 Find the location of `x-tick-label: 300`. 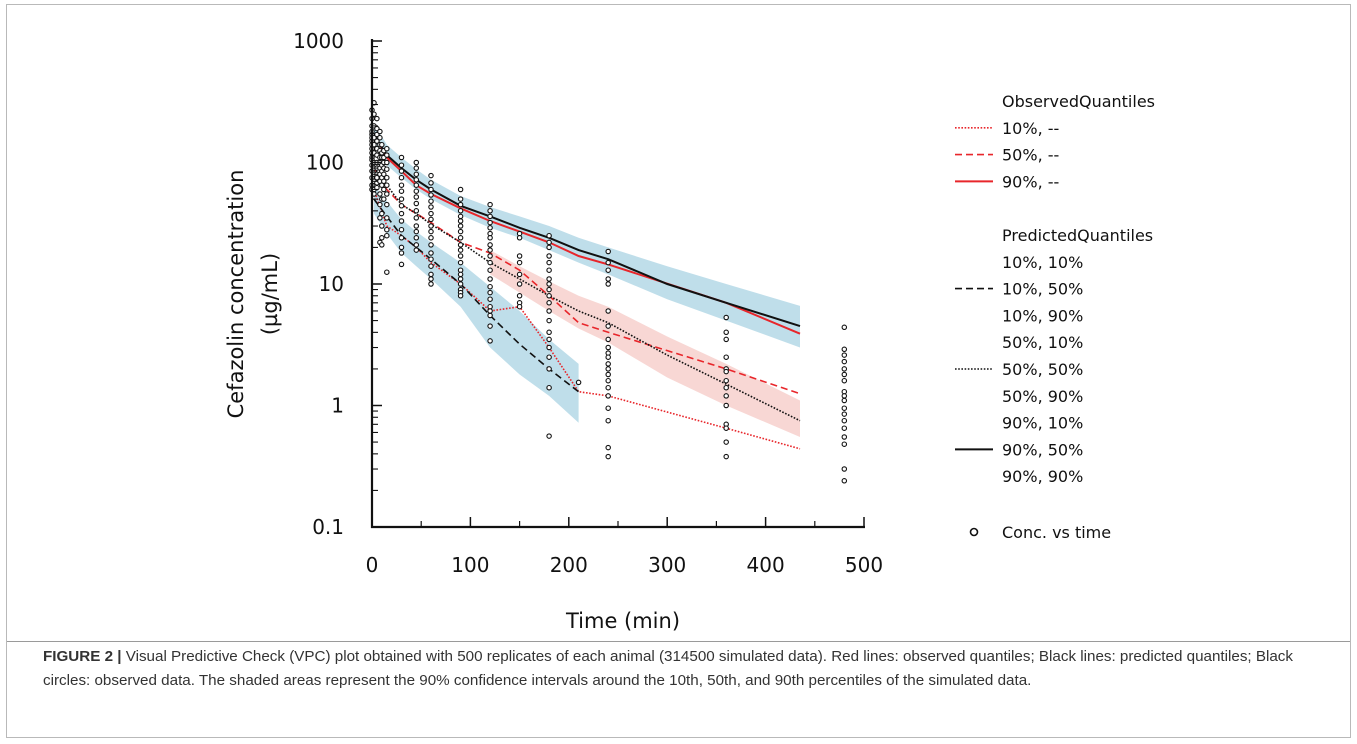

x-tick-label: 300 is located at coordinates (667, 565).